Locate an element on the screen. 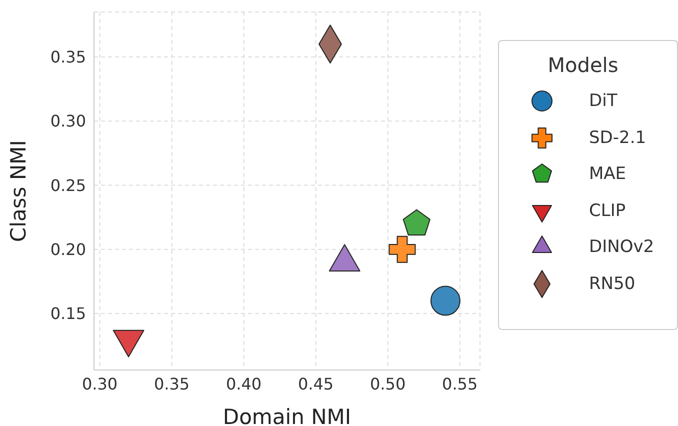  x-axis-title: Domain NMI is located at coordinates (287, 415).